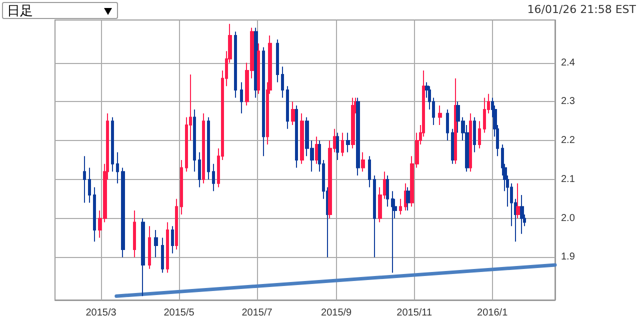 The width and height of the screenshot is (640, 327). What do you see at coordinates (568, 218) in the screenshot?
I see `y-tick-label: 2.0` at bounding box center [568, 218].